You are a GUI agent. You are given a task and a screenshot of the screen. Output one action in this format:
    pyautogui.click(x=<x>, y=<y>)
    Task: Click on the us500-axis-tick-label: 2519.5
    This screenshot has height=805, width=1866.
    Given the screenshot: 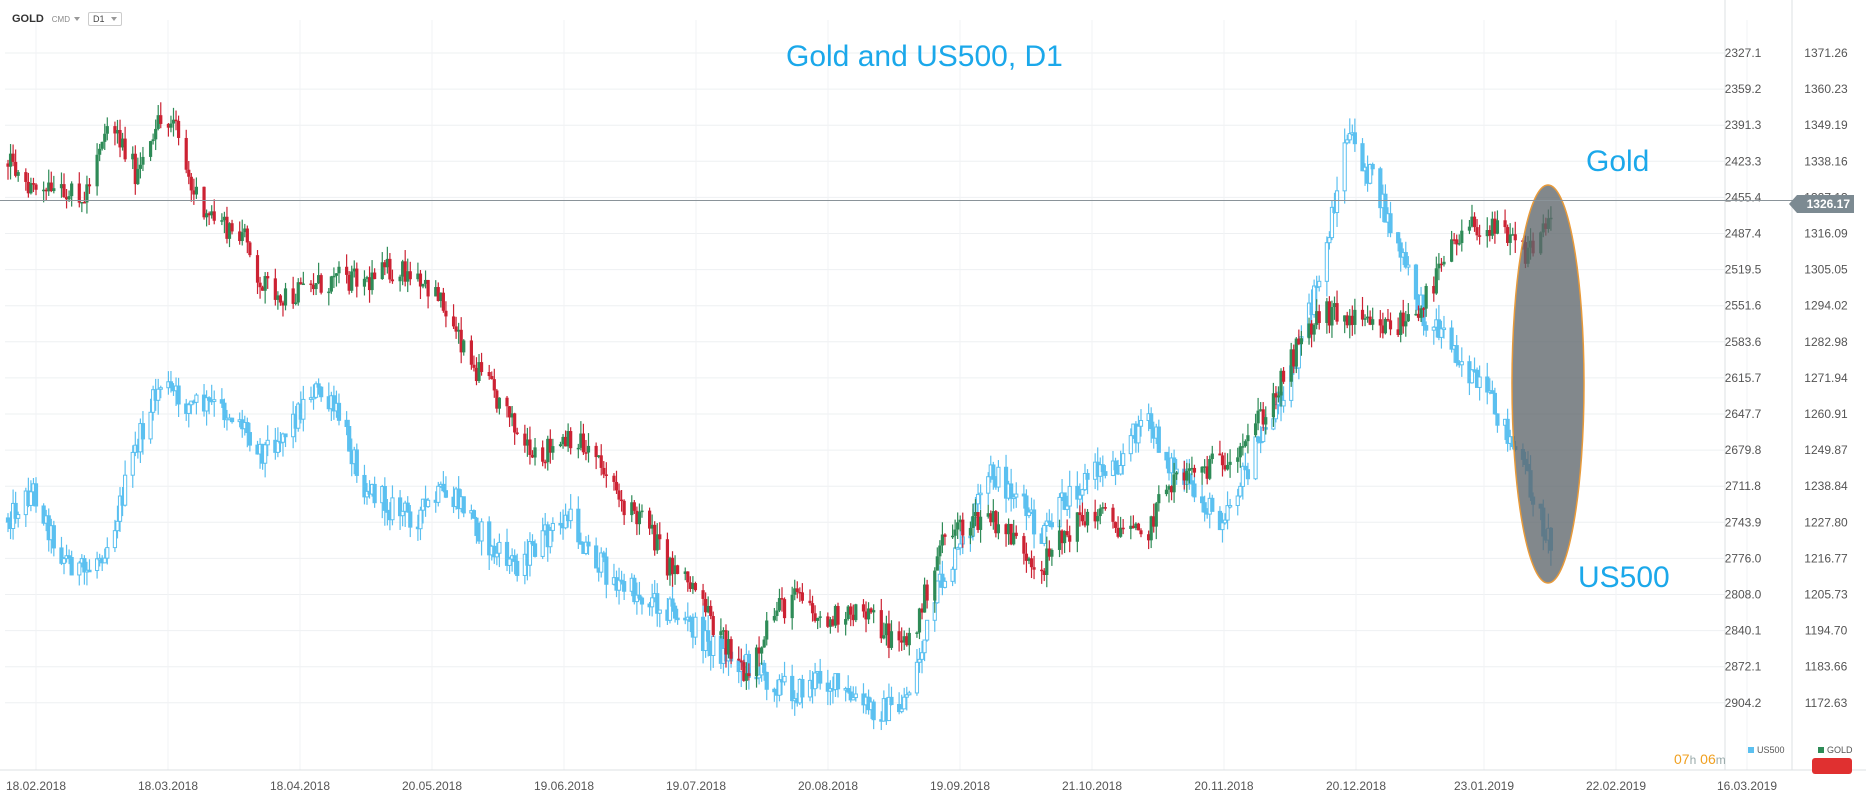 What is the action you would take?
    pyautogui.click(x=1743, y=270)
    